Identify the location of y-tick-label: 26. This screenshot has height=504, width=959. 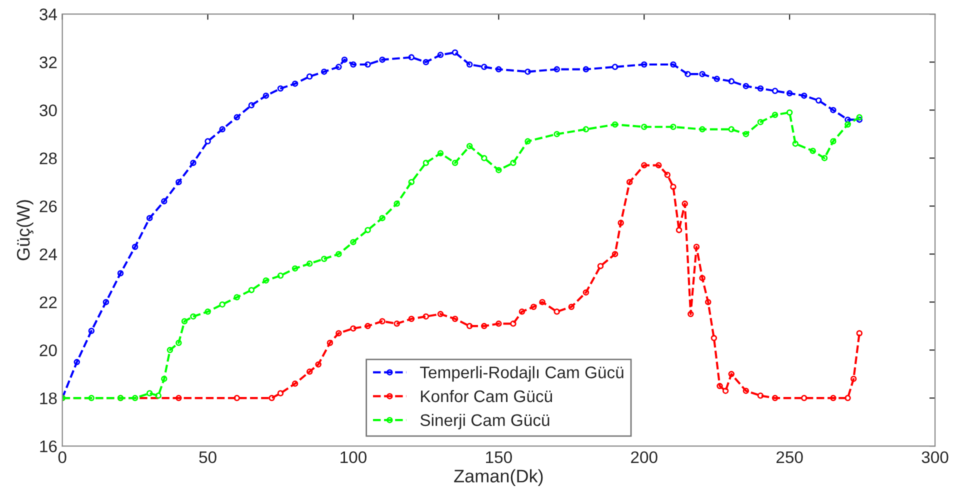
(48, 206).